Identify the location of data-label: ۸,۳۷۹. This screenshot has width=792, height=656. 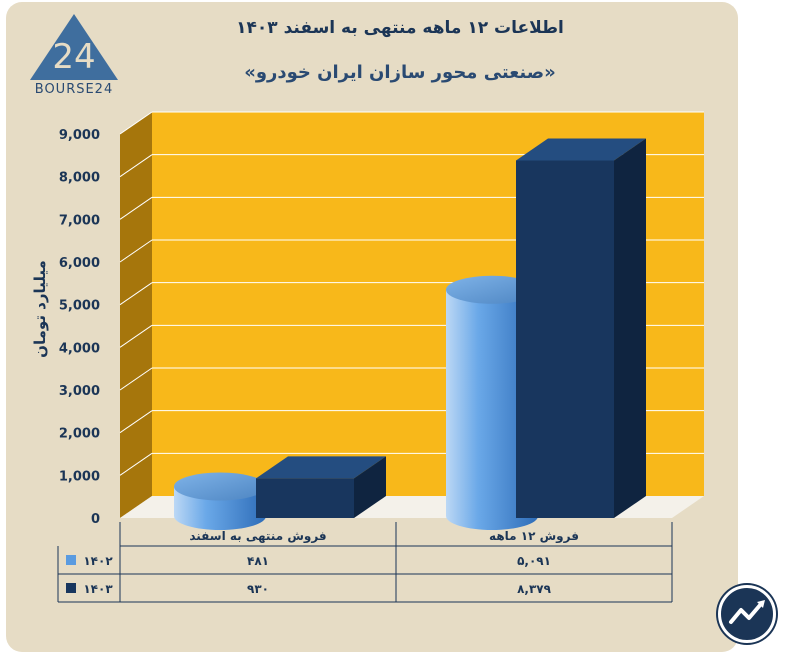
(534, 589).